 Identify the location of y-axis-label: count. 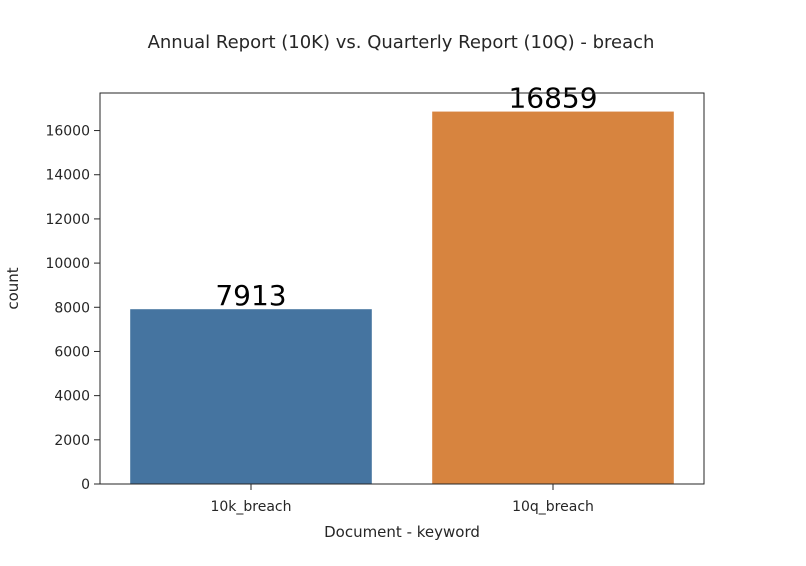
(13, 288).